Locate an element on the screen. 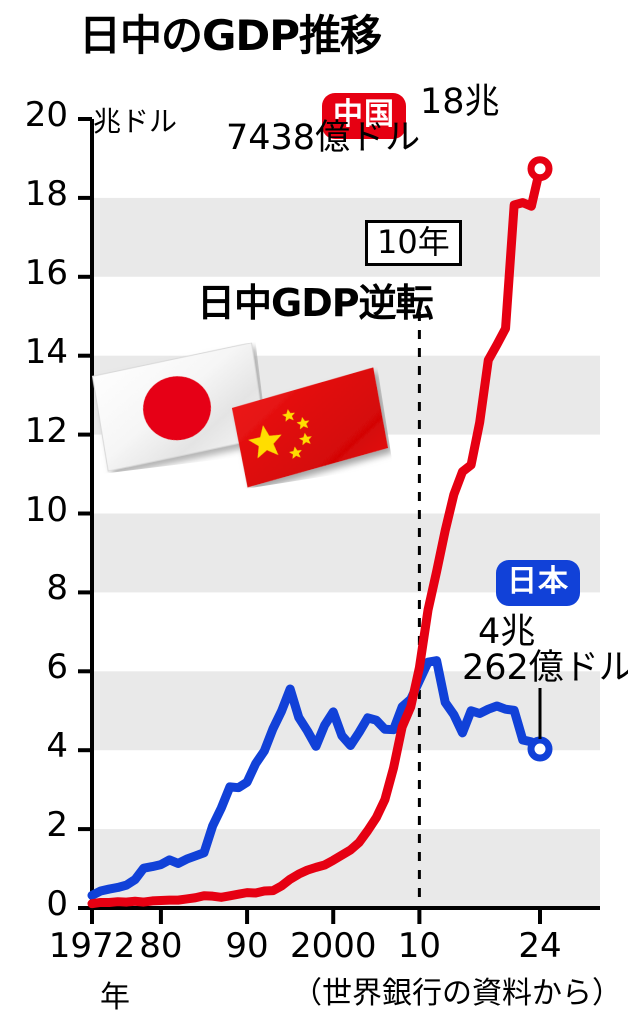  y-tick-label: 20 is located at coordinates (46, 115).